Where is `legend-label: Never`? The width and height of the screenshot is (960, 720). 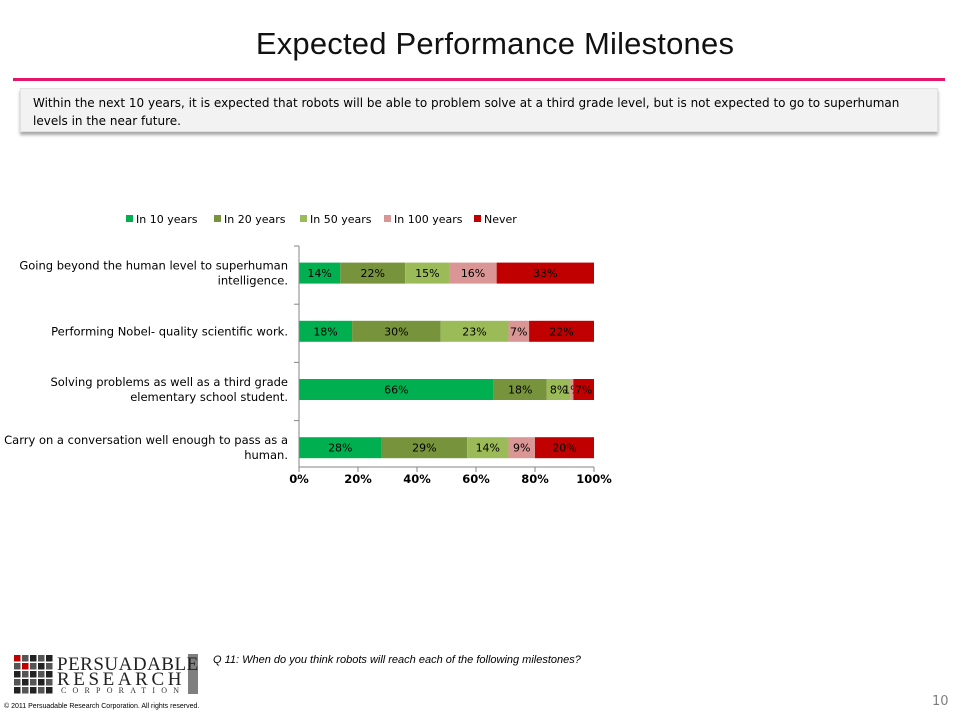
legend-label: Never is located at coordinates (500, 219).